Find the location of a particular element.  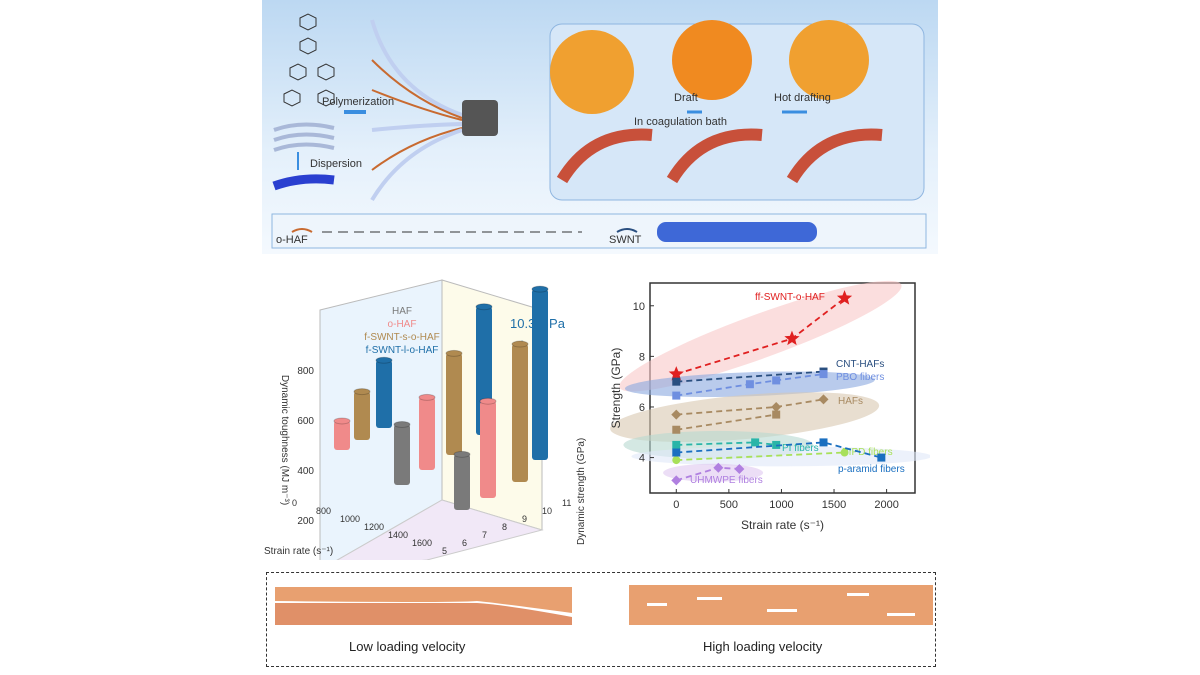

z-tick-label: 800 is located at coordinates (305, 371).